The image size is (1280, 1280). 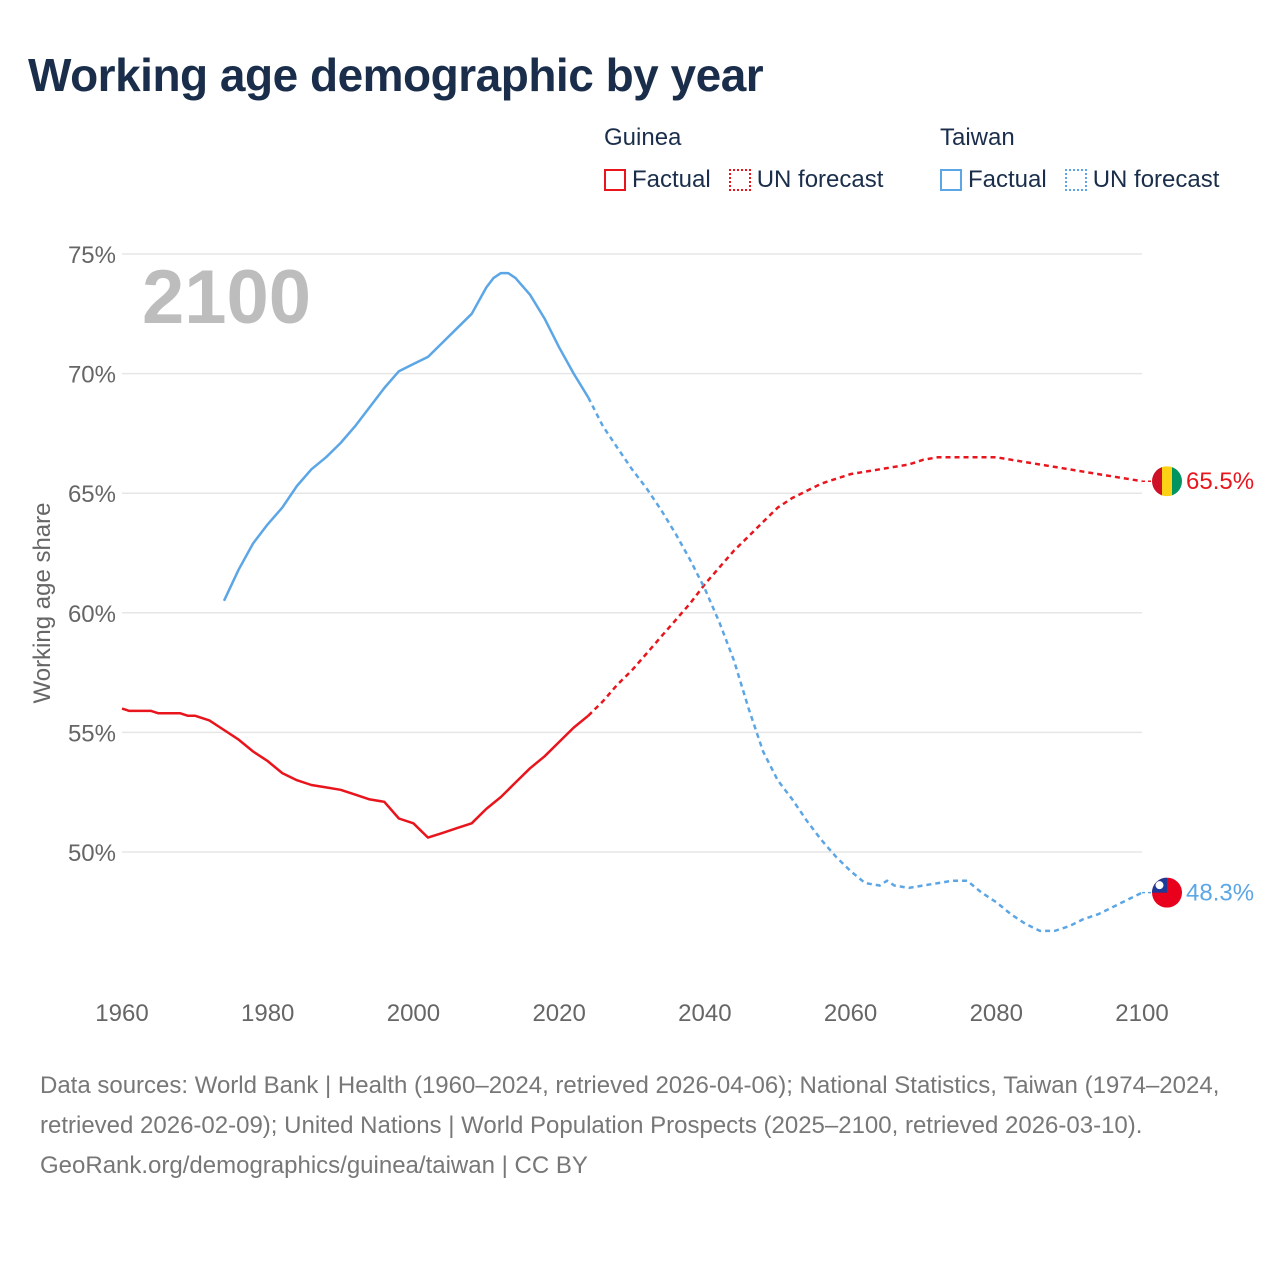 What do you see at coordinates (850, 1013) in the screenshot?
I see `x-tick-label: 2060` at bounding box center [850, 1013].